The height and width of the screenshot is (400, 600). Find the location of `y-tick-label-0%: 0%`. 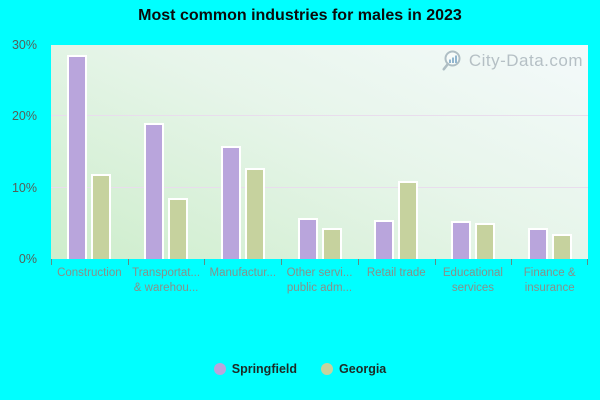

y-tick-label-0%: 0% is located at coordinates (27, 259).